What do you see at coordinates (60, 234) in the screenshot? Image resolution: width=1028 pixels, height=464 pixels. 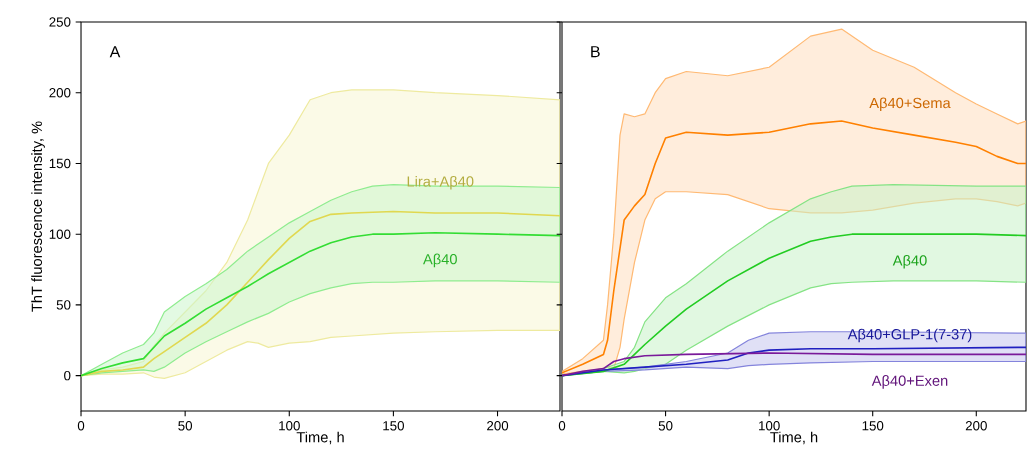 I see `y-tick-label: 100` at bounding box center [60, 234].